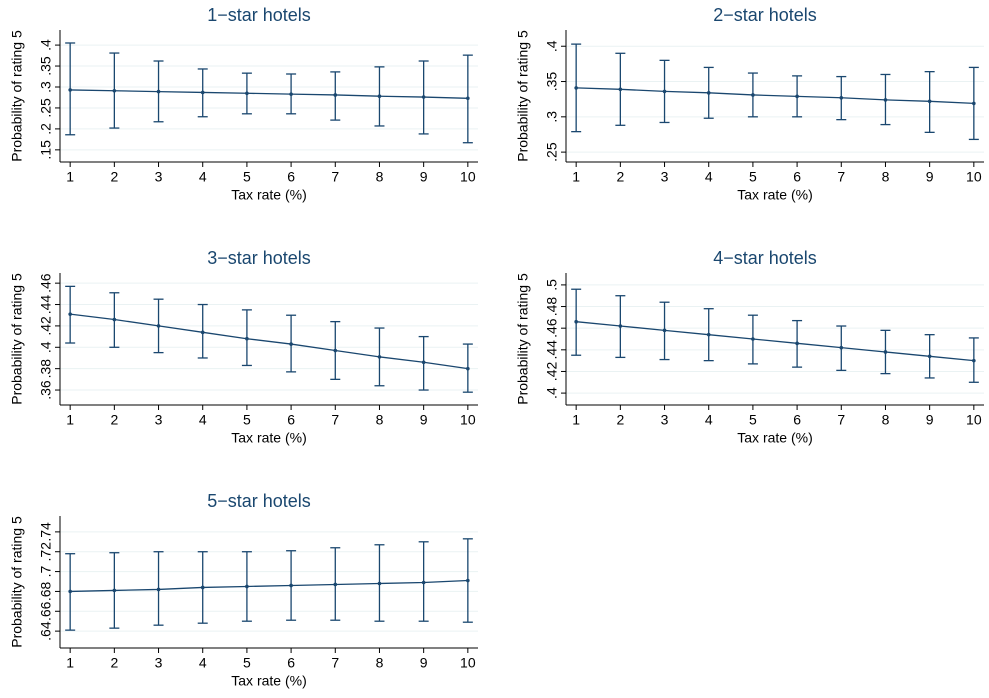 This screenshot has width=989, height=698. I want to click on y-tick-label: .7, so click(46, 572).